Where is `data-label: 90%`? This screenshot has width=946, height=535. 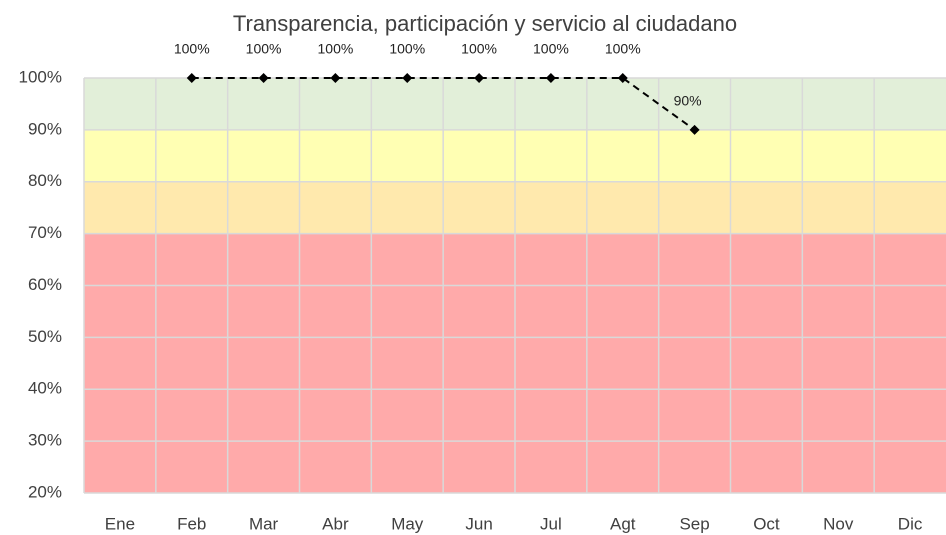
data-label: 90% is located at coordinates (688, 101).